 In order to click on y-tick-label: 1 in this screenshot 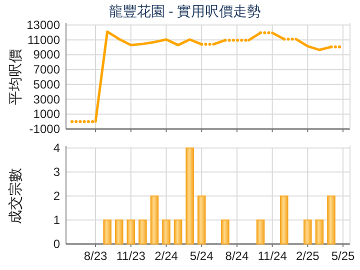, I will do `click(56, 220)`.